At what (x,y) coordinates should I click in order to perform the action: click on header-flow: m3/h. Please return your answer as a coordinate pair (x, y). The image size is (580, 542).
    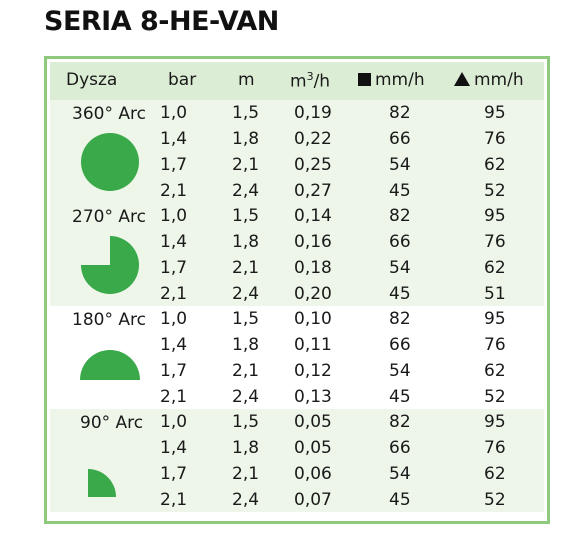
    Looking at the image, I should click on (310, 81).